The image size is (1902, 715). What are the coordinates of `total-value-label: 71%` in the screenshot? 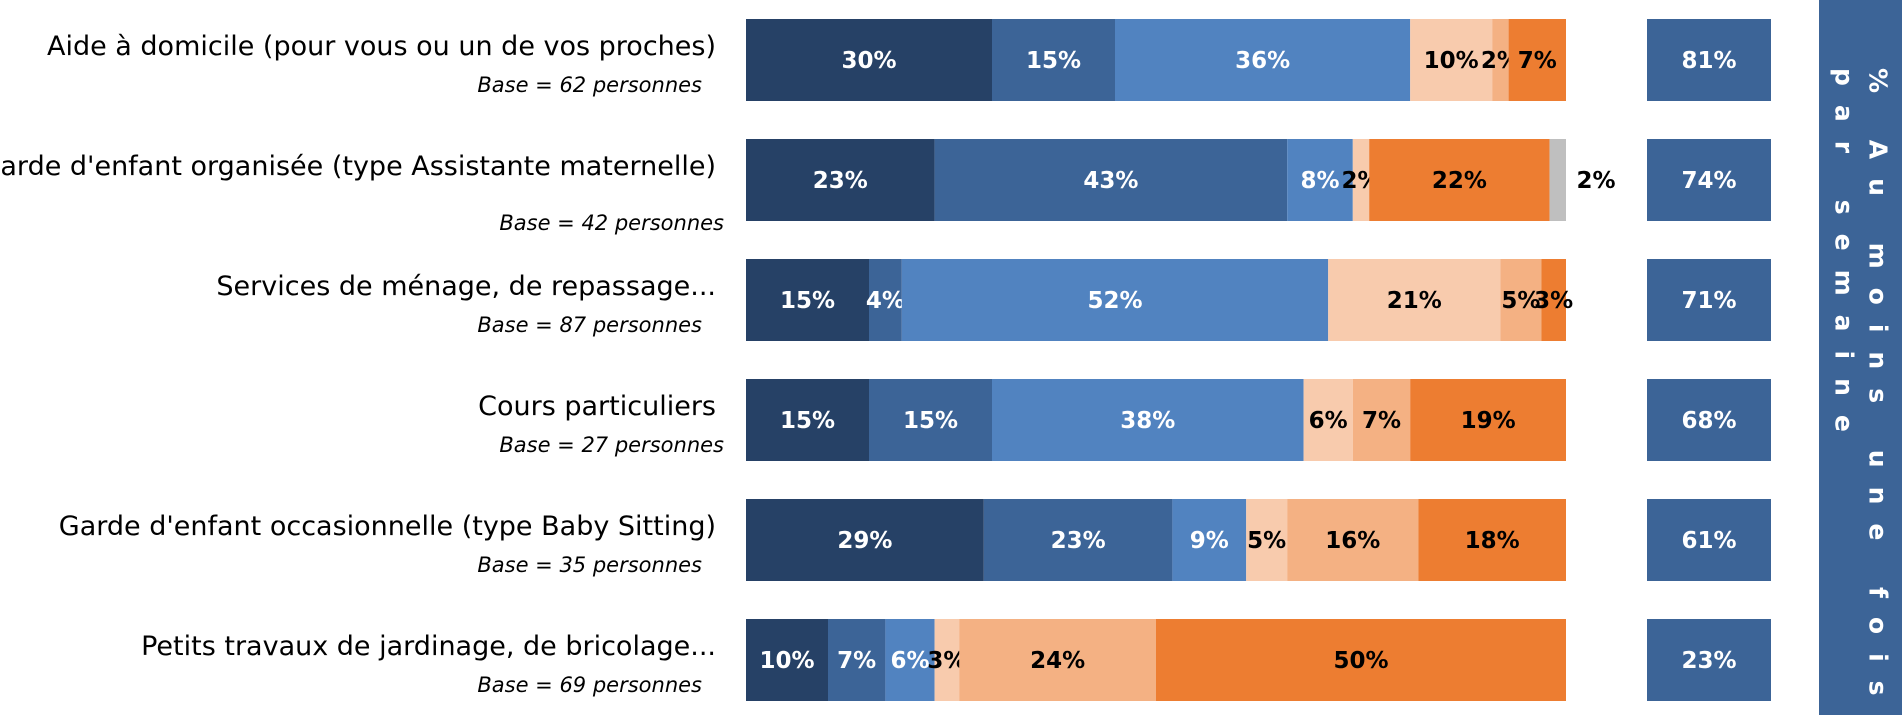 It's located at (1708, 301).